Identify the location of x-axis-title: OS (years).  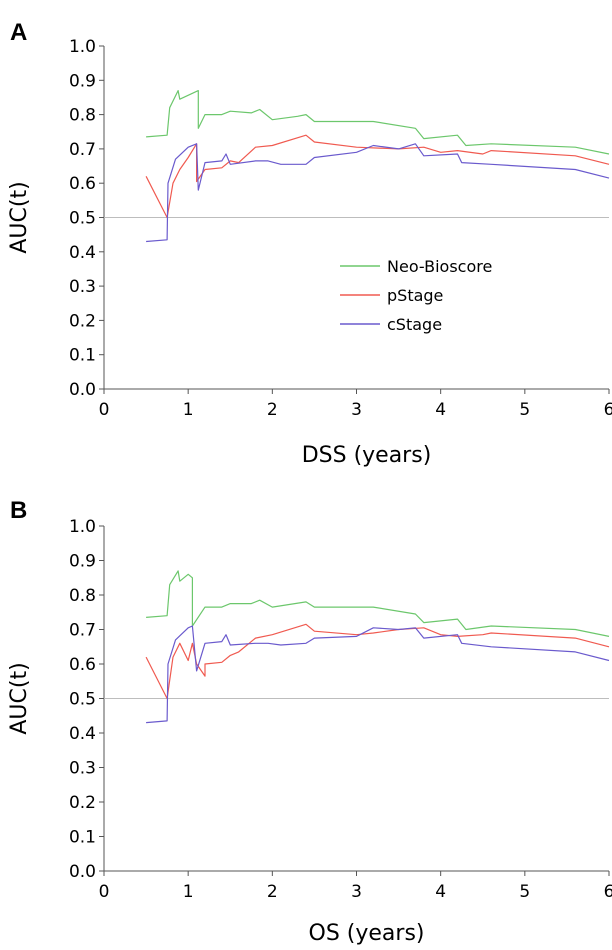
(367, 933).